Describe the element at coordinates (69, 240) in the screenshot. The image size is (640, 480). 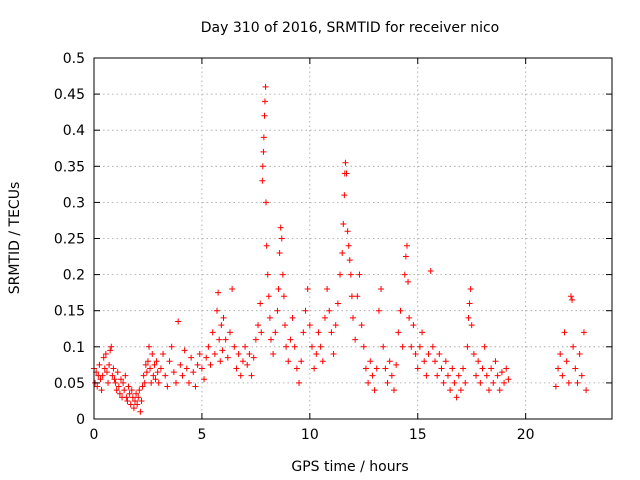
I see `y-tick-label: 0.25` at that location.